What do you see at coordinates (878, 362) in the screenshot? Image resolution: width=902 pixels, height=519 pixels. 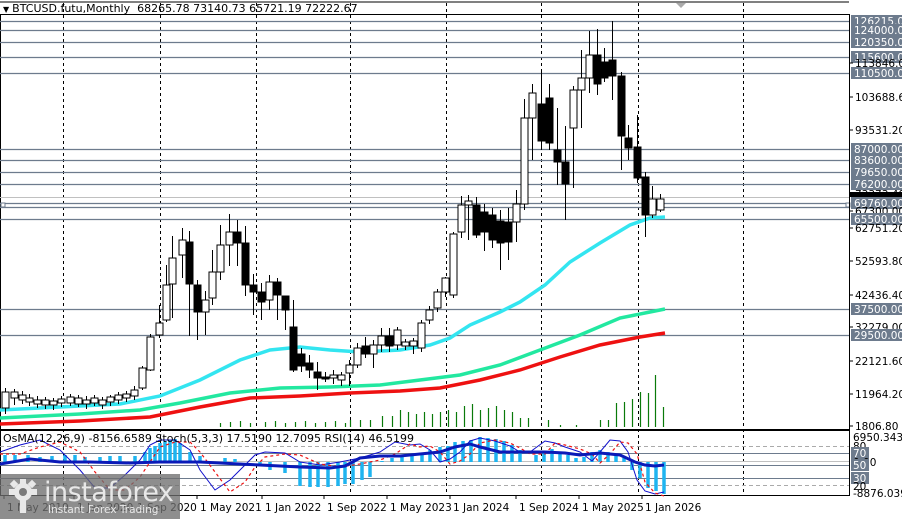 I see `svg-text: 22121.60` at bounding box center [878, 362].